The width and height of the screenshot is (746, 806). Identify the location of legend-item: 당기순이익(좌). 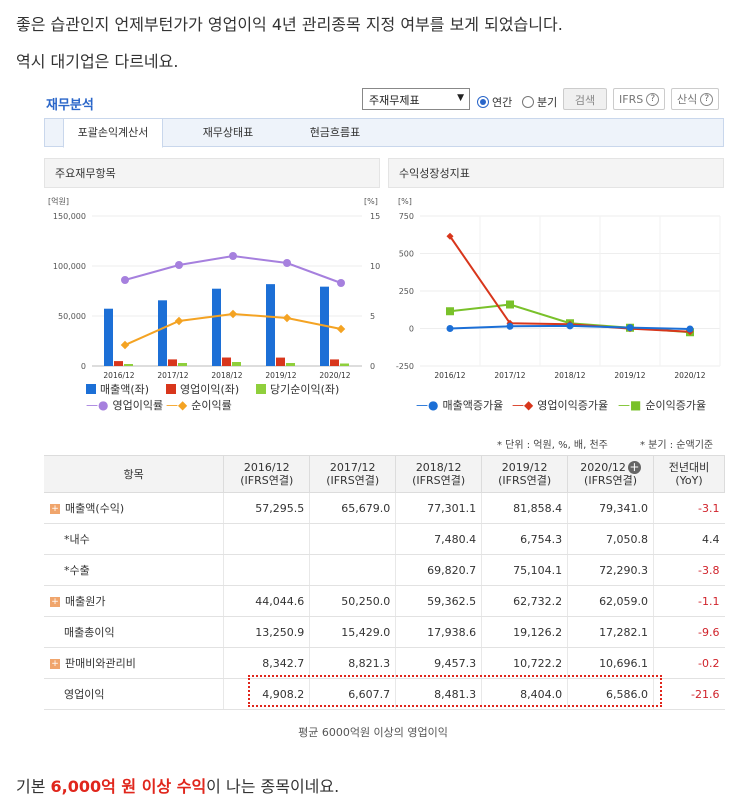
(297, 389).